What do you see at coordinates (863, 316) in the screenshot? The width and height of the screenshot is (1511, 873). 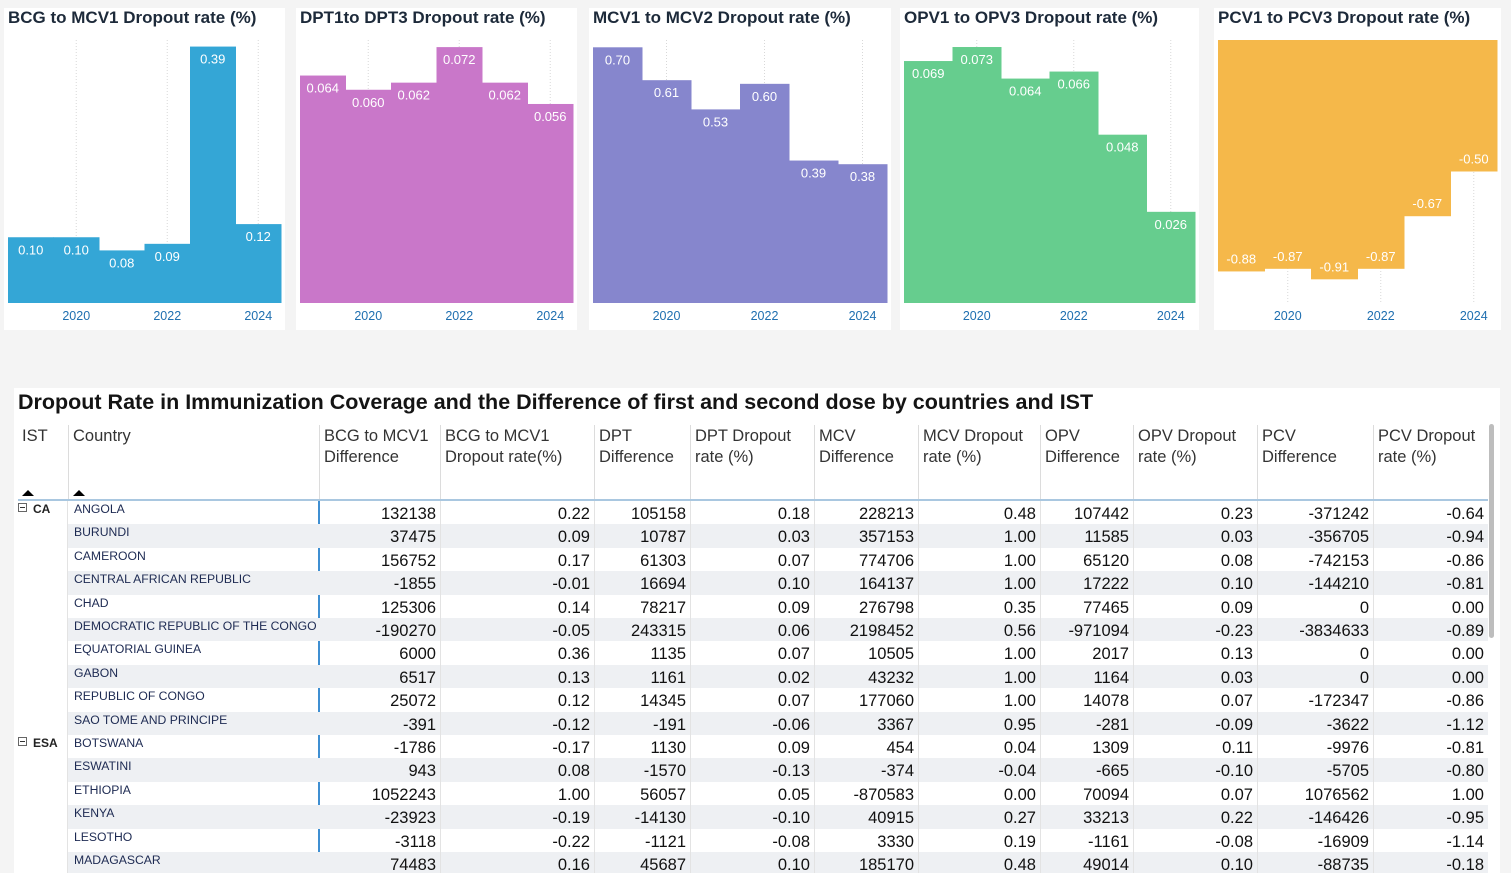 I see `x-tick-label: 2024` at bounding box center [863, 316].